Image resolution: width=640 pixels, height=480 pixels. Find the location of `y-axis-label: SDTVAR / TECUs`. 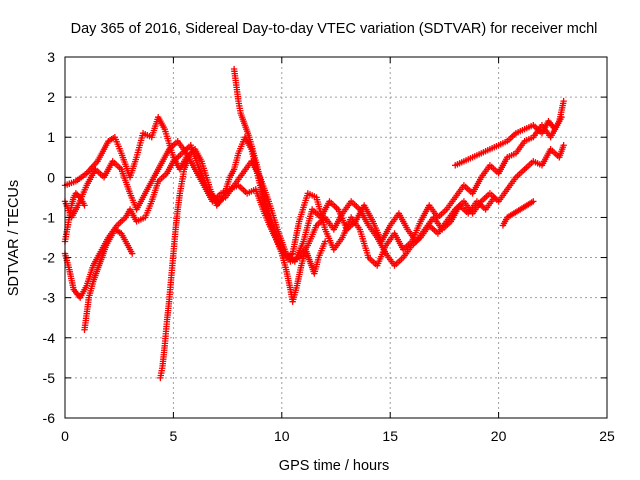

y-axis-label: SDTVAR / TECUs is located at coordinates (14, 238).